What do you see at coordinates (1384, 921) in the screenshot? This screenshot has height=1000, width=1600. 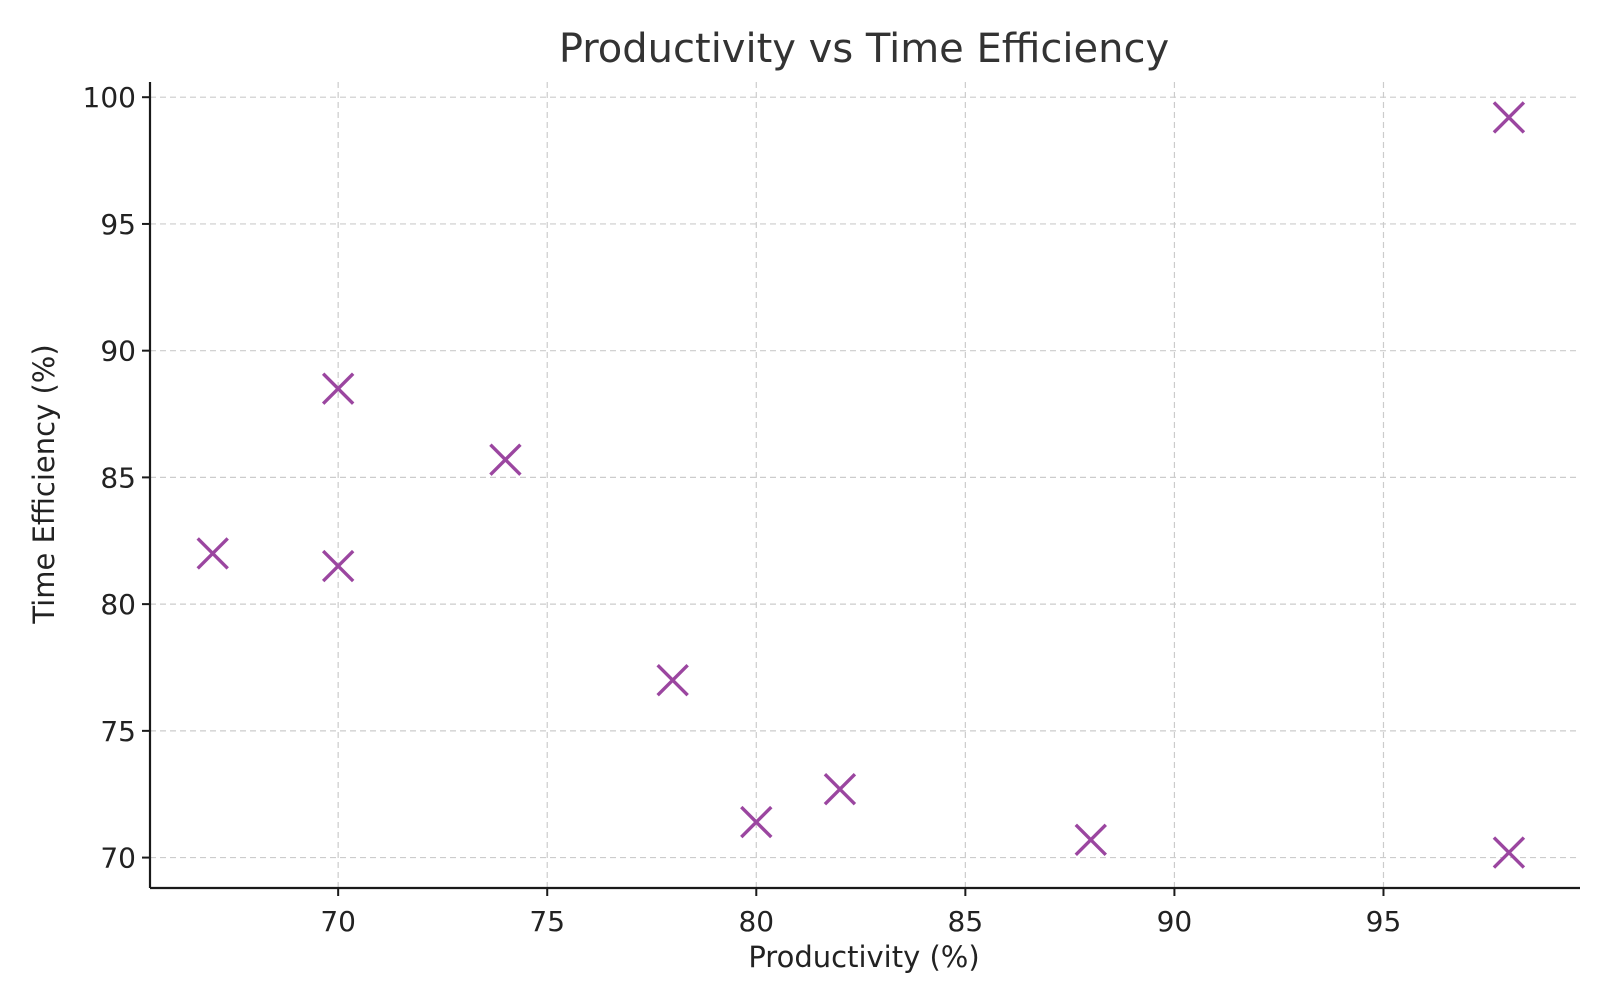 I see `x-tick-label: 95` at bounding box center [1384, 921].